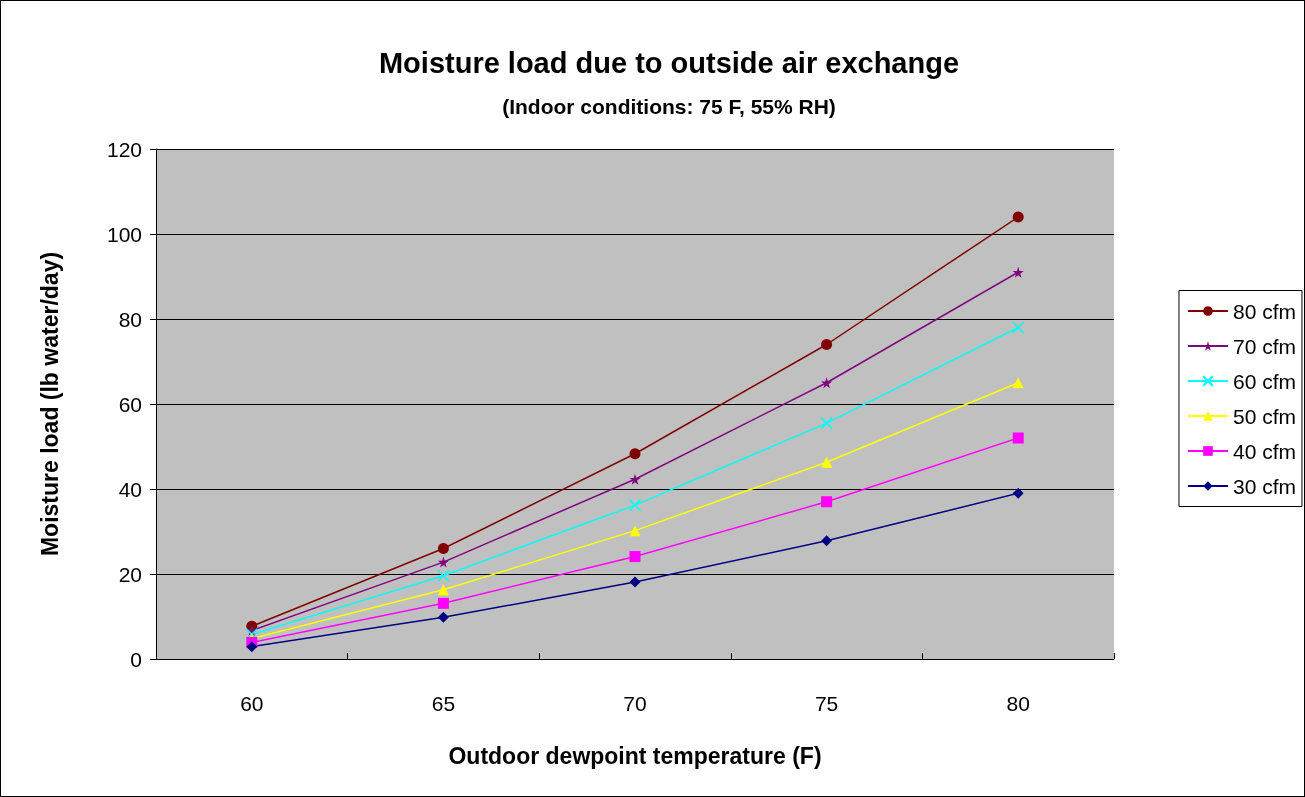  Describe the element at coordinates (669, 62) in the screenshot. I see `chart-title: Moisture load due to outside air exchange` at that location.